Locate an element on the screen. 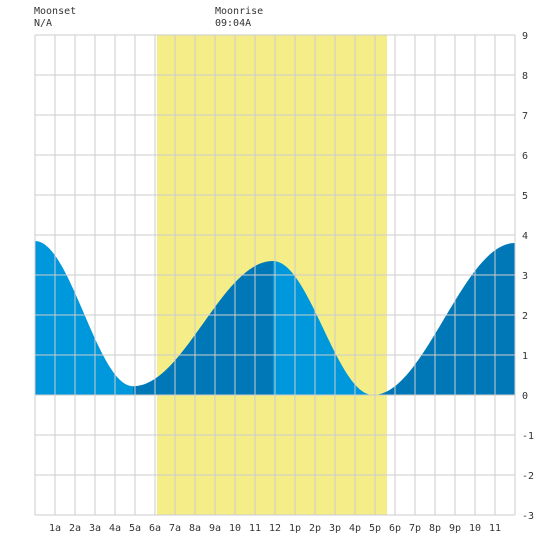 This screenshot has height=550, width=550. y-tick-label: -1 is located at coordinates (528, 436).